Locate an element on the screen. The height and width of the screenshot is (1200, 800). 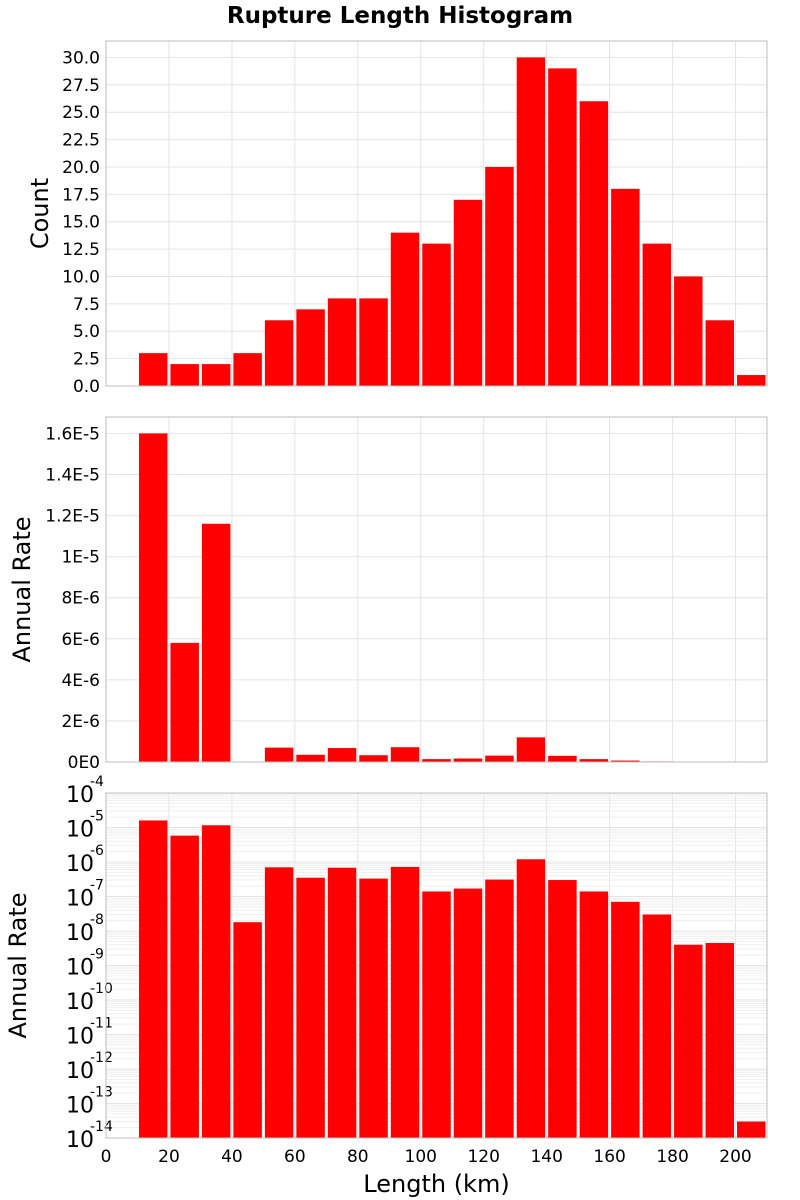
y-tick-label: 0.0 is located at coordinates (86, 387).